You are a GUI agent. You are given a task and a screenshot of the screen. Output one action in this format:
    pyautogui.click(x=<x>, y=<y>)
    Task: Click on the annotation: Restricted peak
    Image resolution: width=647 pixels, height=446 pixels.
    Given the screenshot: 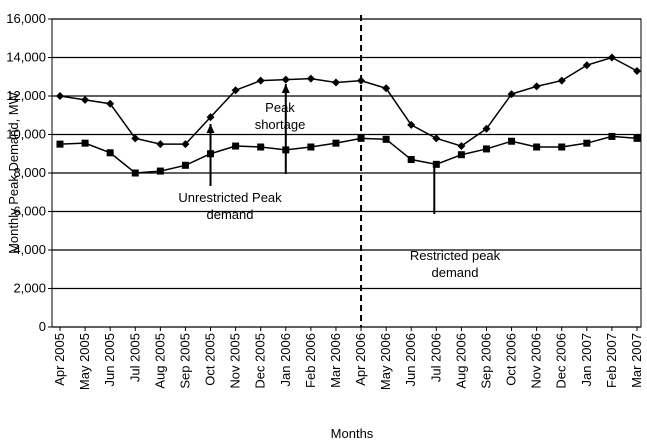 What is the action you would take?
    pyautogui.click(x=455, y=255)
    